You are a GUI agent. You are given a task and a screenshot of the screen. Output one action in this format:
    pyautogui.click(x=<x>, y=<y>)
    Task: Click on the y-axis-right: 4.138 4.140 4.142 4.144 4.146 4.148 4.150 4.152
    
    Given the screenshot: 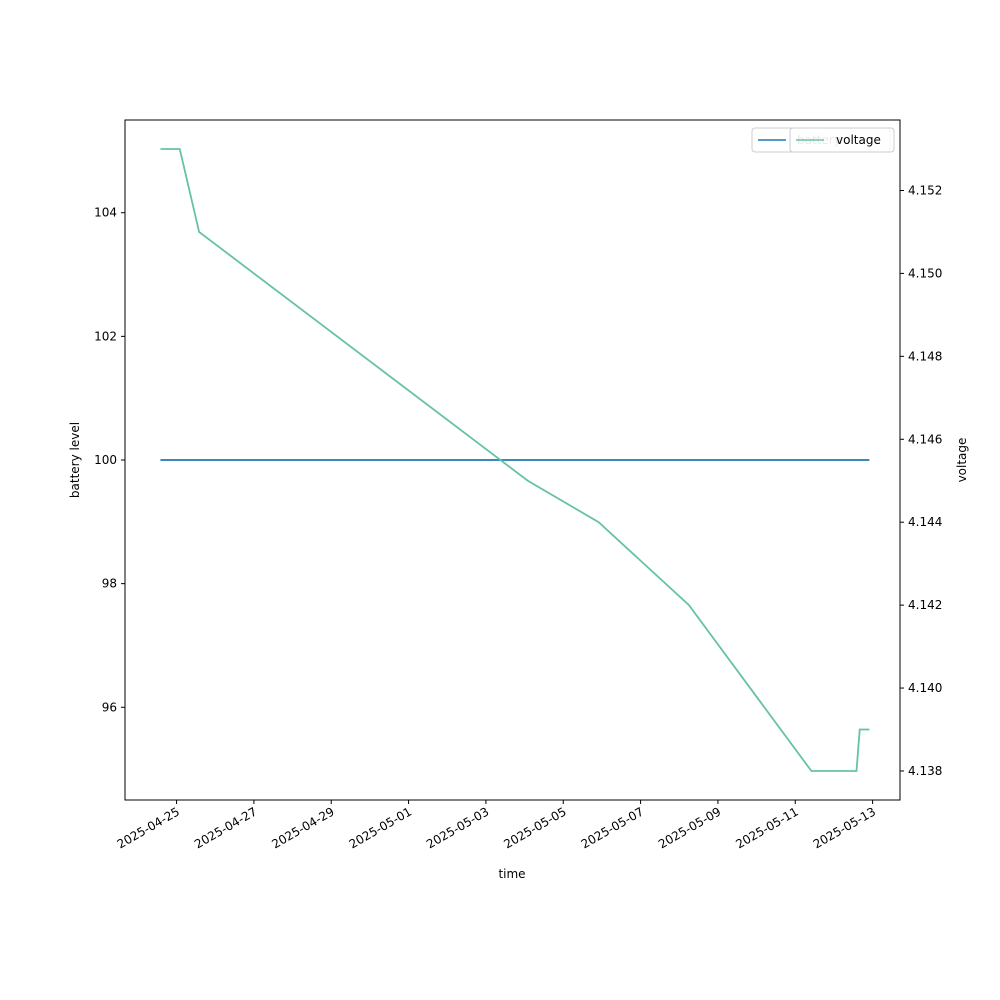 What is the action you would take?
    pyautogui.click(x=921, y=480)
    